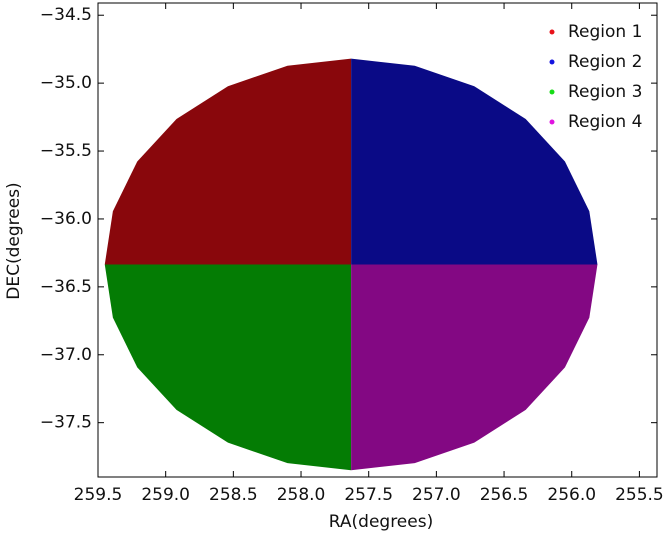  What do you see at coordinates (66, 355) in the screenshot?
I see `y-tick-label: −37.0` at bounding box center [66, 355].